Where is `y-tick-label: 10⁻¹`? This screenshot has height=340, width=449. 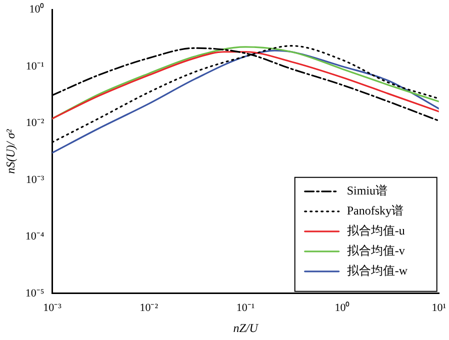
y-tick-label: 10⁻¹ is located at coordinates (35, 66).